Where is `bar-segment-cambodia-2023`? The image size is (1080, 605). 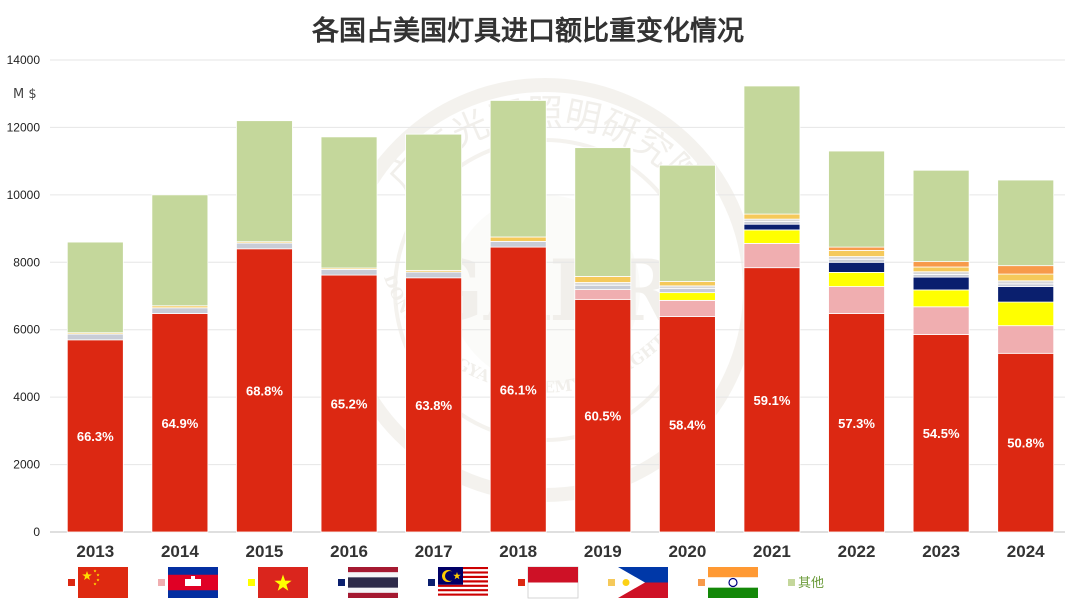 bar-segment-cambodia-2023 is located at coordinates (941, 320).